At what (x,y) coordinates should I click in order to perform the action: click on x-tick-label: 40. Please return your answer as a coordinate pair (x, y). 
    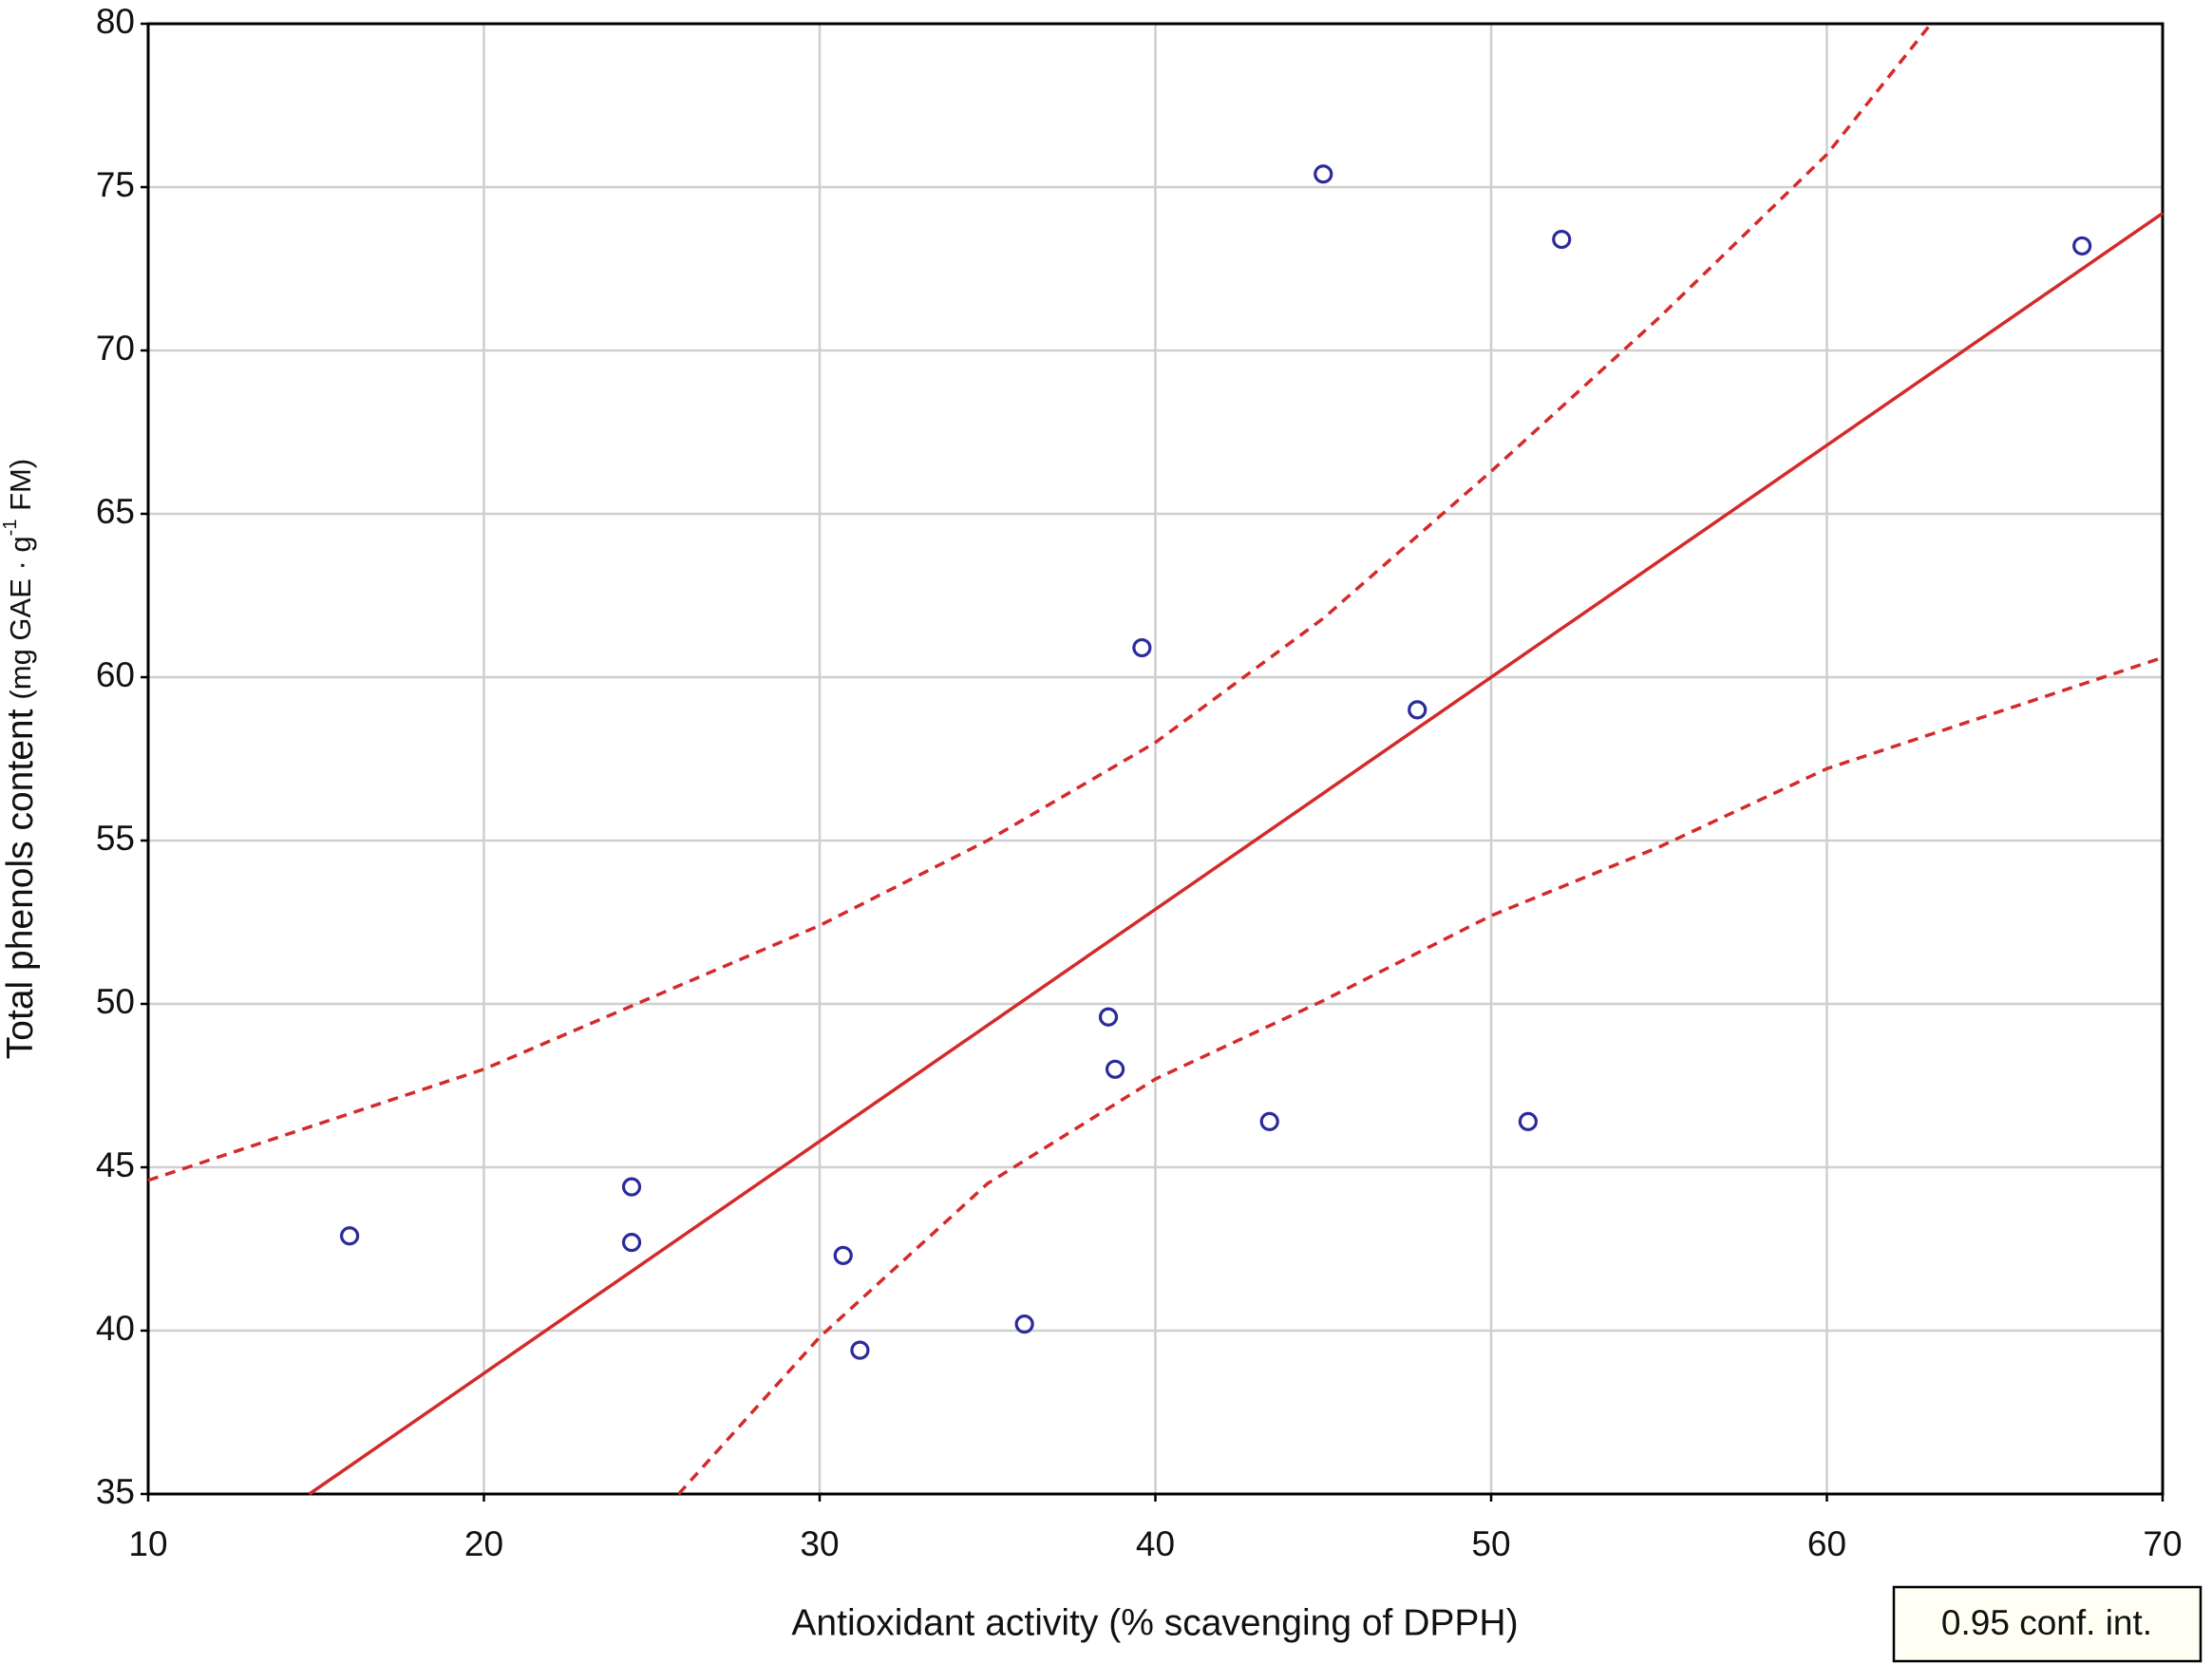
    Looking at the image, I should click on (1155, 1543).